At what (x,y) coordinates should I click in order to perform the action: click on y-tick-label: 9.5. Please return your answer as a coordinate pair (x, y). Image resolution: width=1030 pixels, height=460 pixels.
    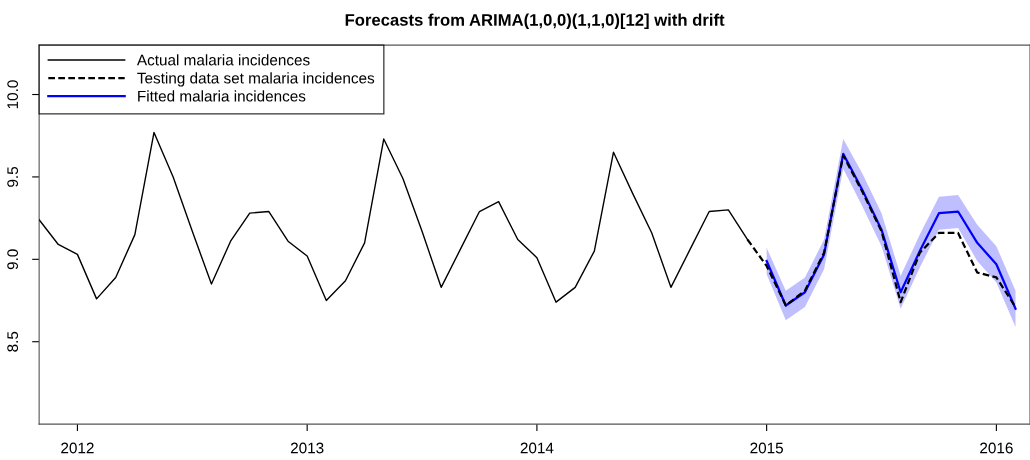
    Looking at the image, I should click on (13, 176).